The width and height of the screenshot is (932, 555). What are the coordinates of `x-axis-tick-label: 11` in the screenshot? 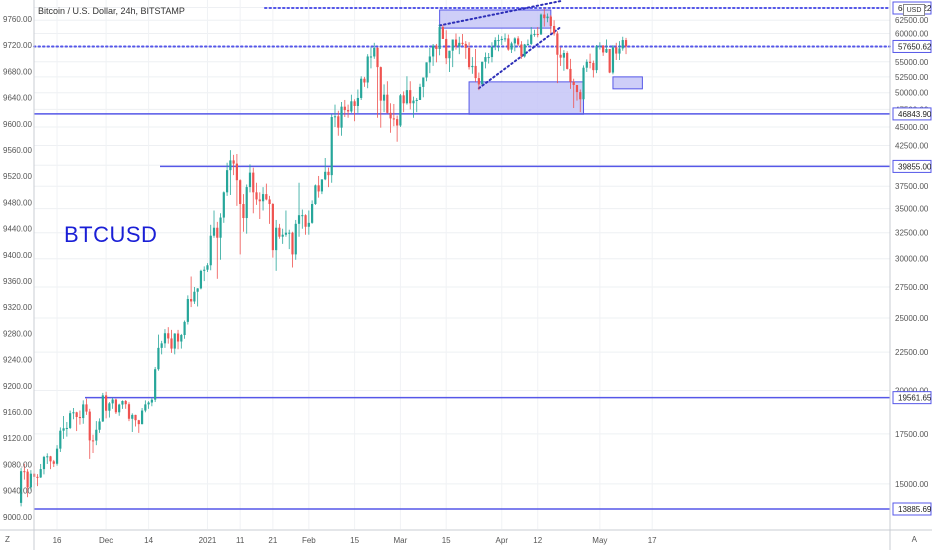 It's located at (240, 540).